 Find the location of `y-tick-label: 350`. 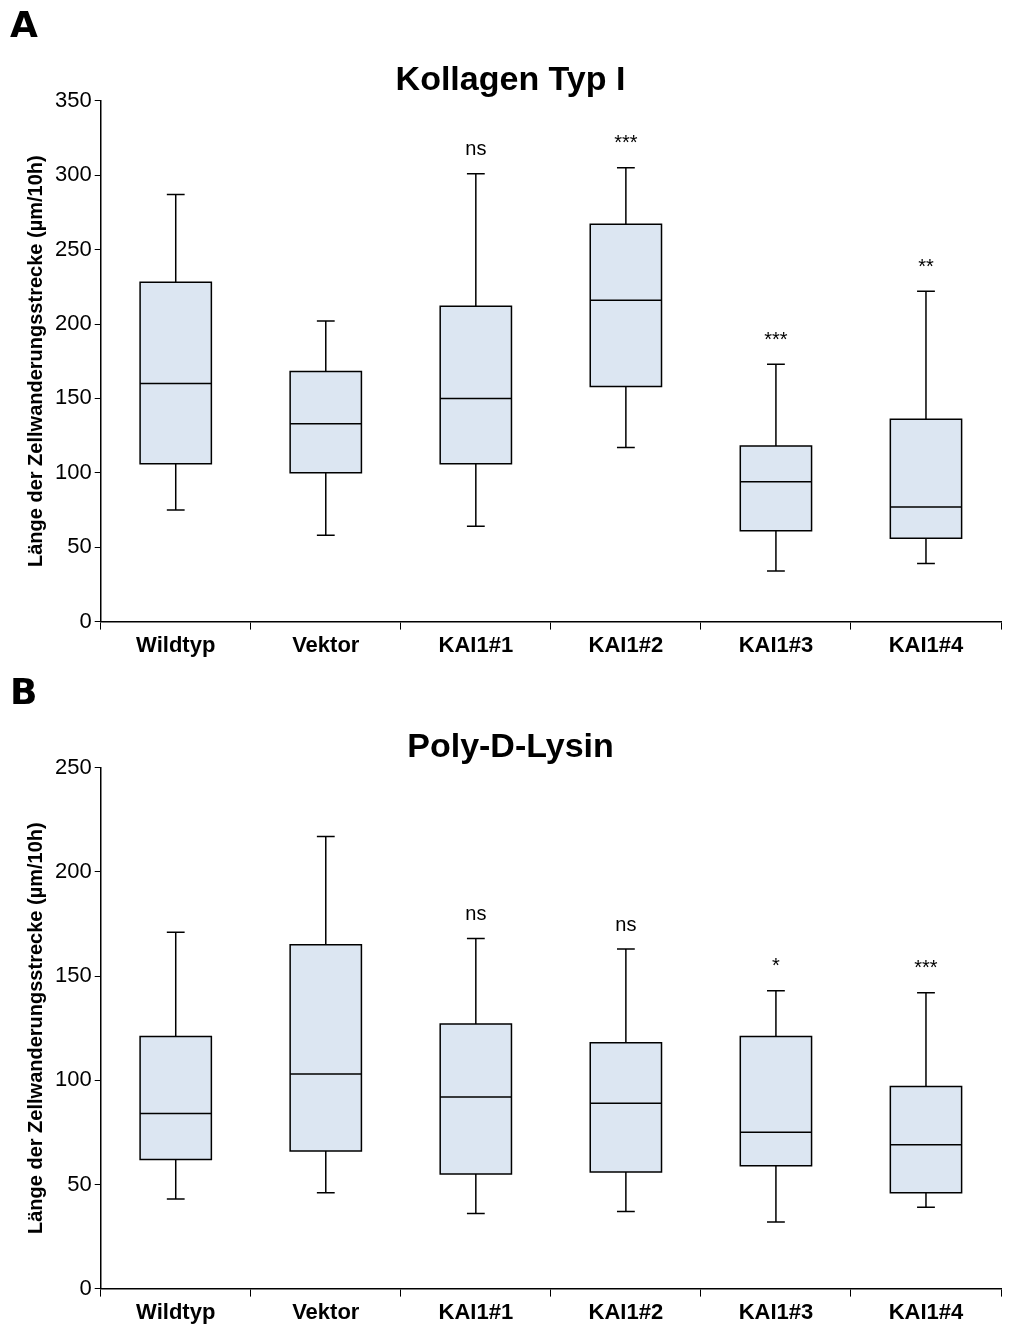

y-tick-label: 350 is located at coordinates (73, 99).